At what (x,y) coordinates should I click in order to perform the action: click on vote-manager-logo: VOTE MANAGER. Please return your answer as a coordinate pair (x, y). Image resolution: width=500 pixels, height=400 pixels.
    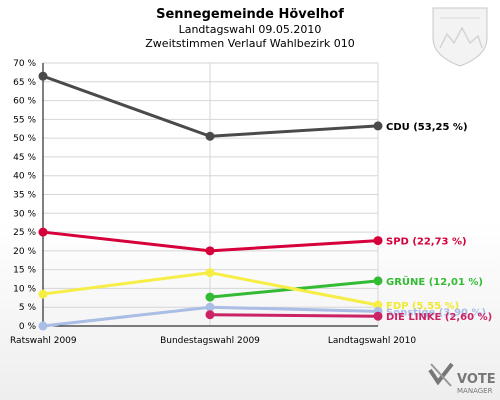
    Looking at the image, I should click on (462, 378).